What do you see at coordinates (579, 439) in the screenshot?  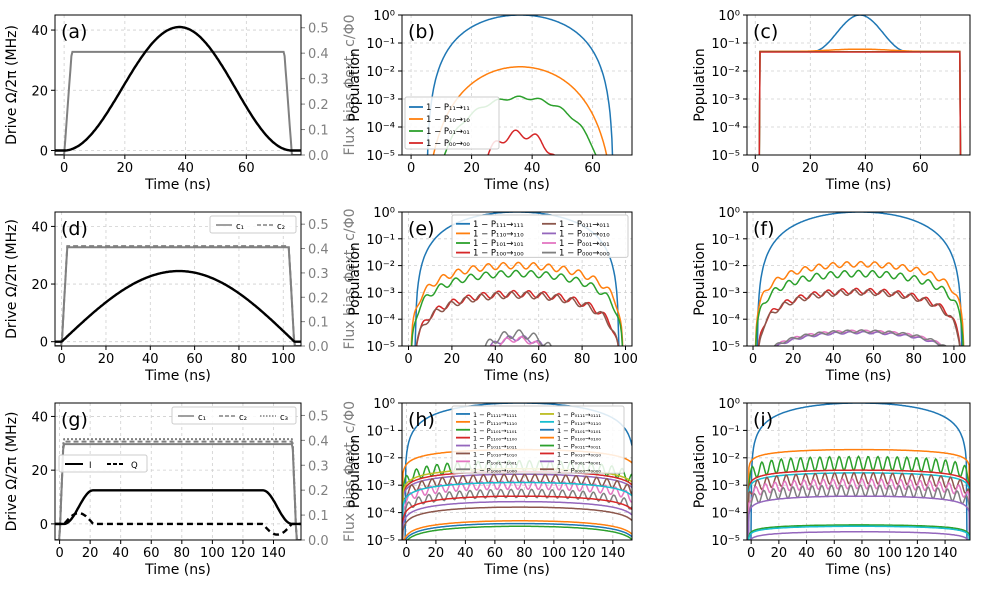 I see `legend-label: 1 − P₀₁₀₀→₀₁₀₀` at bounding box center [579, 439].